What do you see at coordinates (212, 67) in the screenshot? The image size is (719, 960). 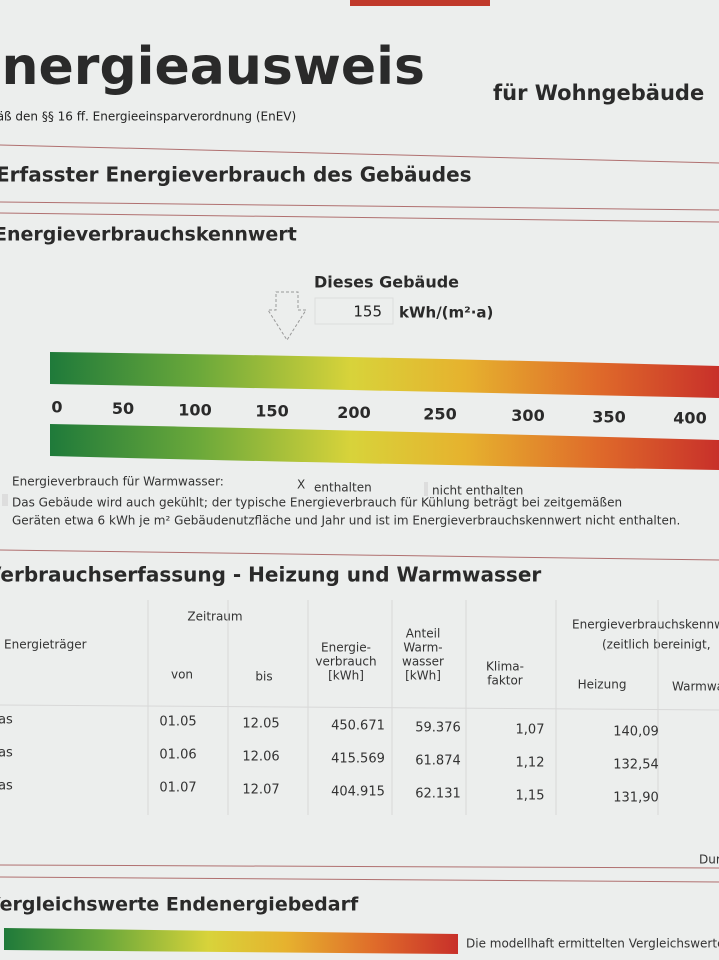 I see `title: Energieausweis` at bounding box center [212, 67].